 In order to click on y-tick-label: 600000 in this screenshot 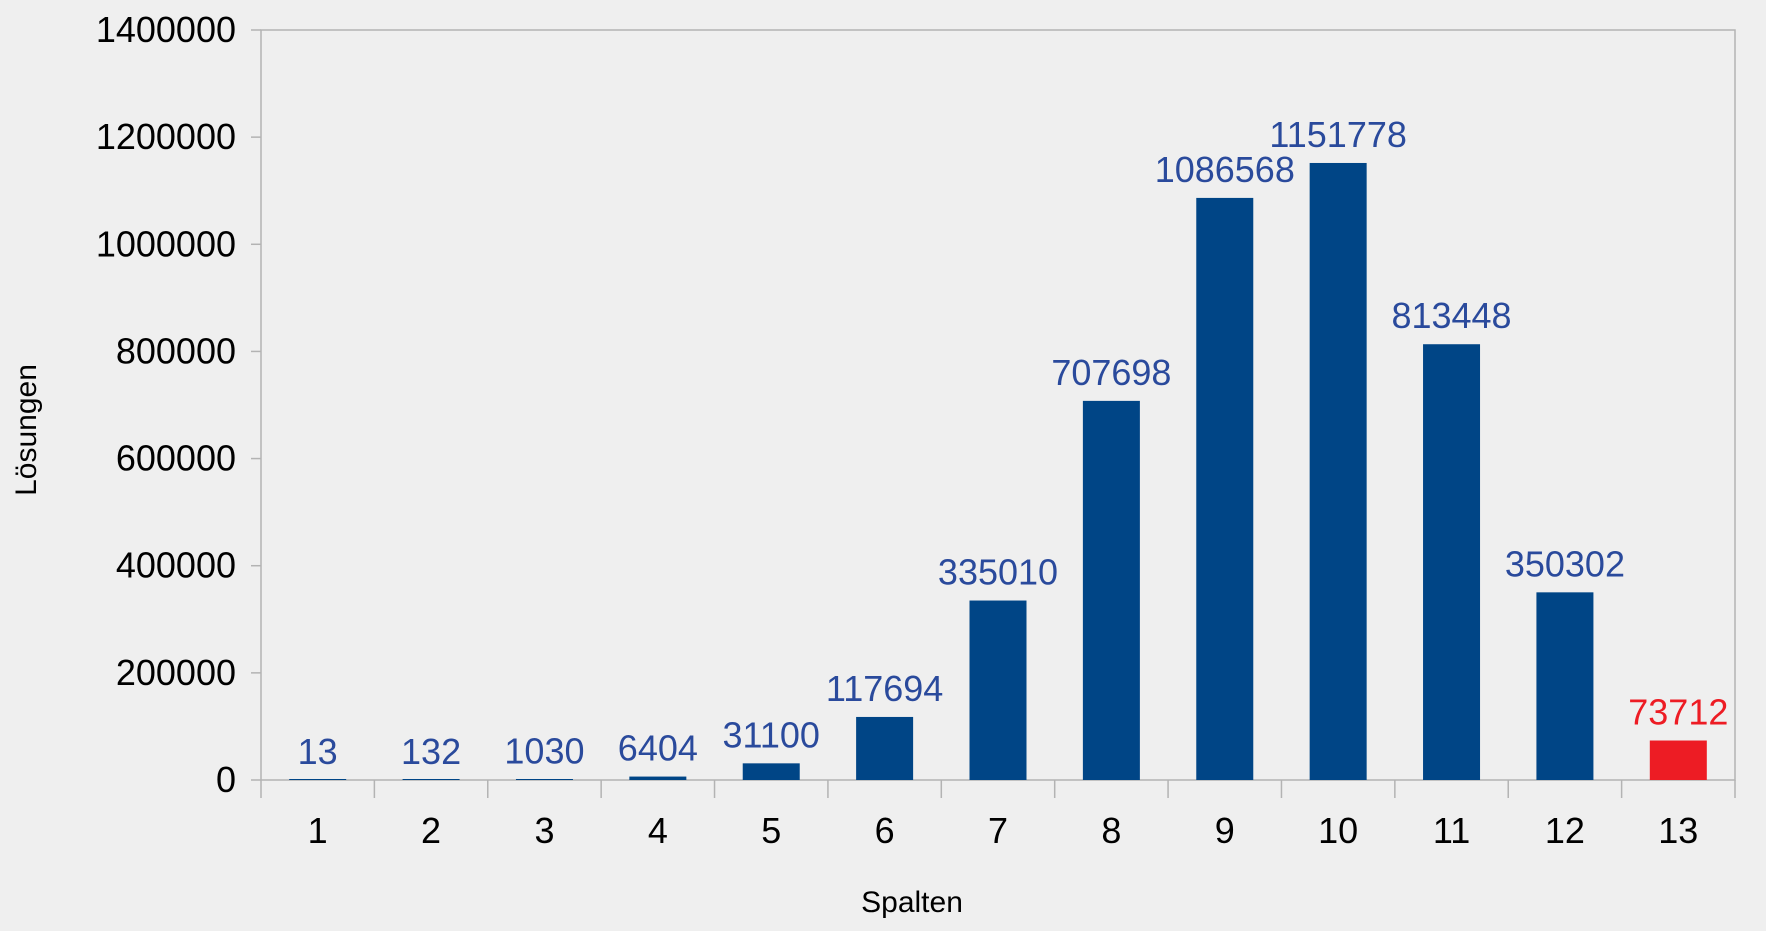, I will do `click(176, 458)`.